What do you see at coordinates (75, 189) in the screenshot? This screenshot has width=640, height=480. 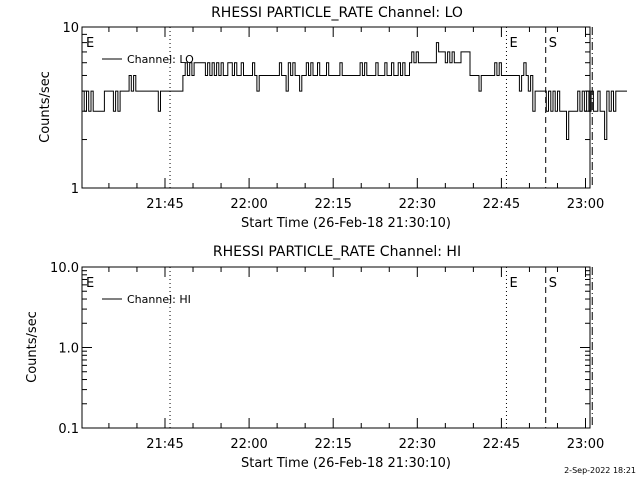 I see `y-tick-label: 1` at bounding box center [75, 189].